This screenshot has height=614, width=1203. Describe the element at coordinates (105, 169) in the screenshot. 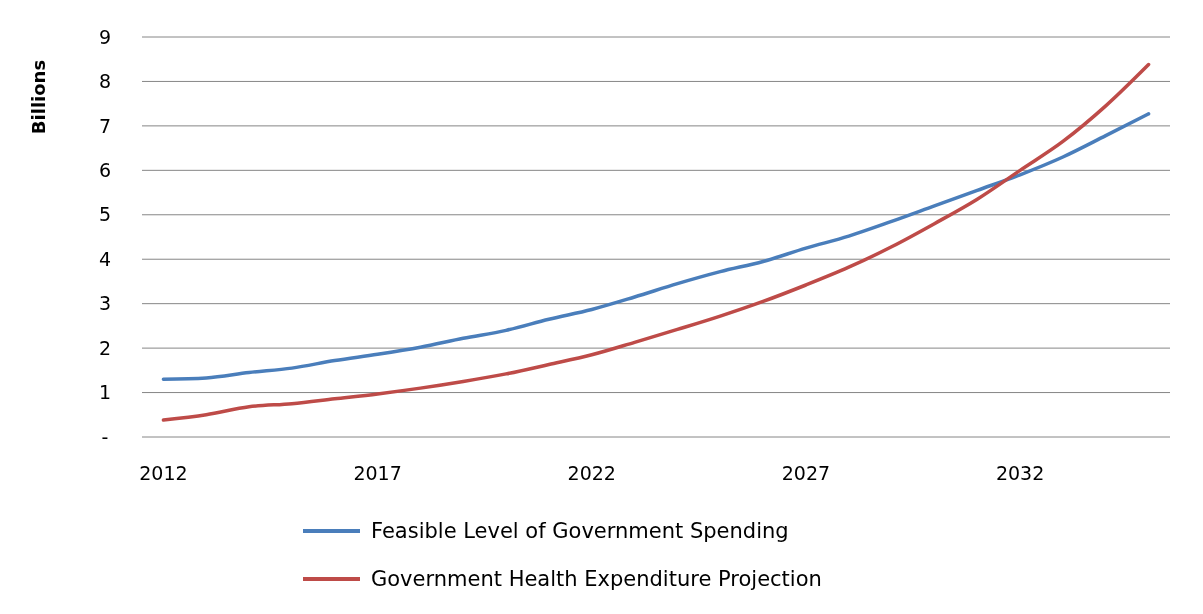

I see `y-tick-label: 6` at that location.